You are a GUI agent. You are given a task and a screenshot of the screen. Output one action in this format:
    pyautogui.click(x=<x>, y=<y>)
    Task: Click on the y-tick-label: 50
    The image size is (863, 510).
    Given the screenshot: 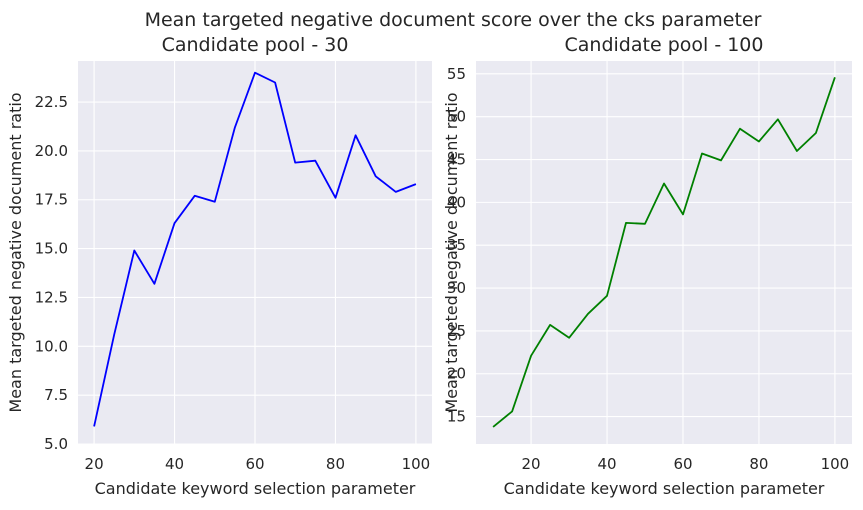 What is the action you would take?
    pyautogui.click(x=456, y=117)
    